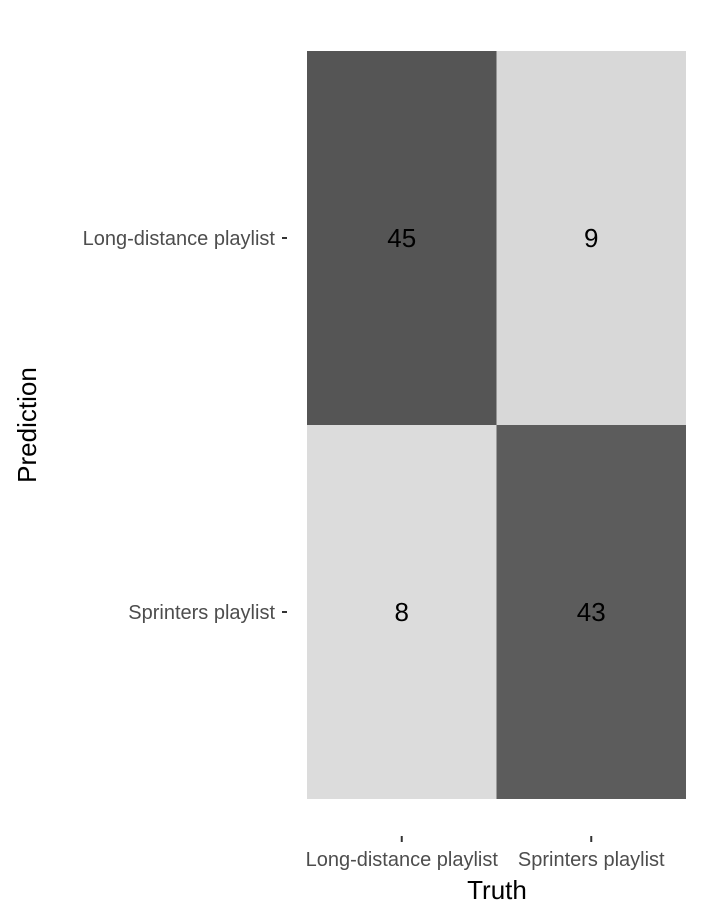 The height and width of the screenshot is (921, 720). Describe the element at coordinates (591, 860) in the screenshot. I see `x-tick-label: Sprinters playlist` at that location.